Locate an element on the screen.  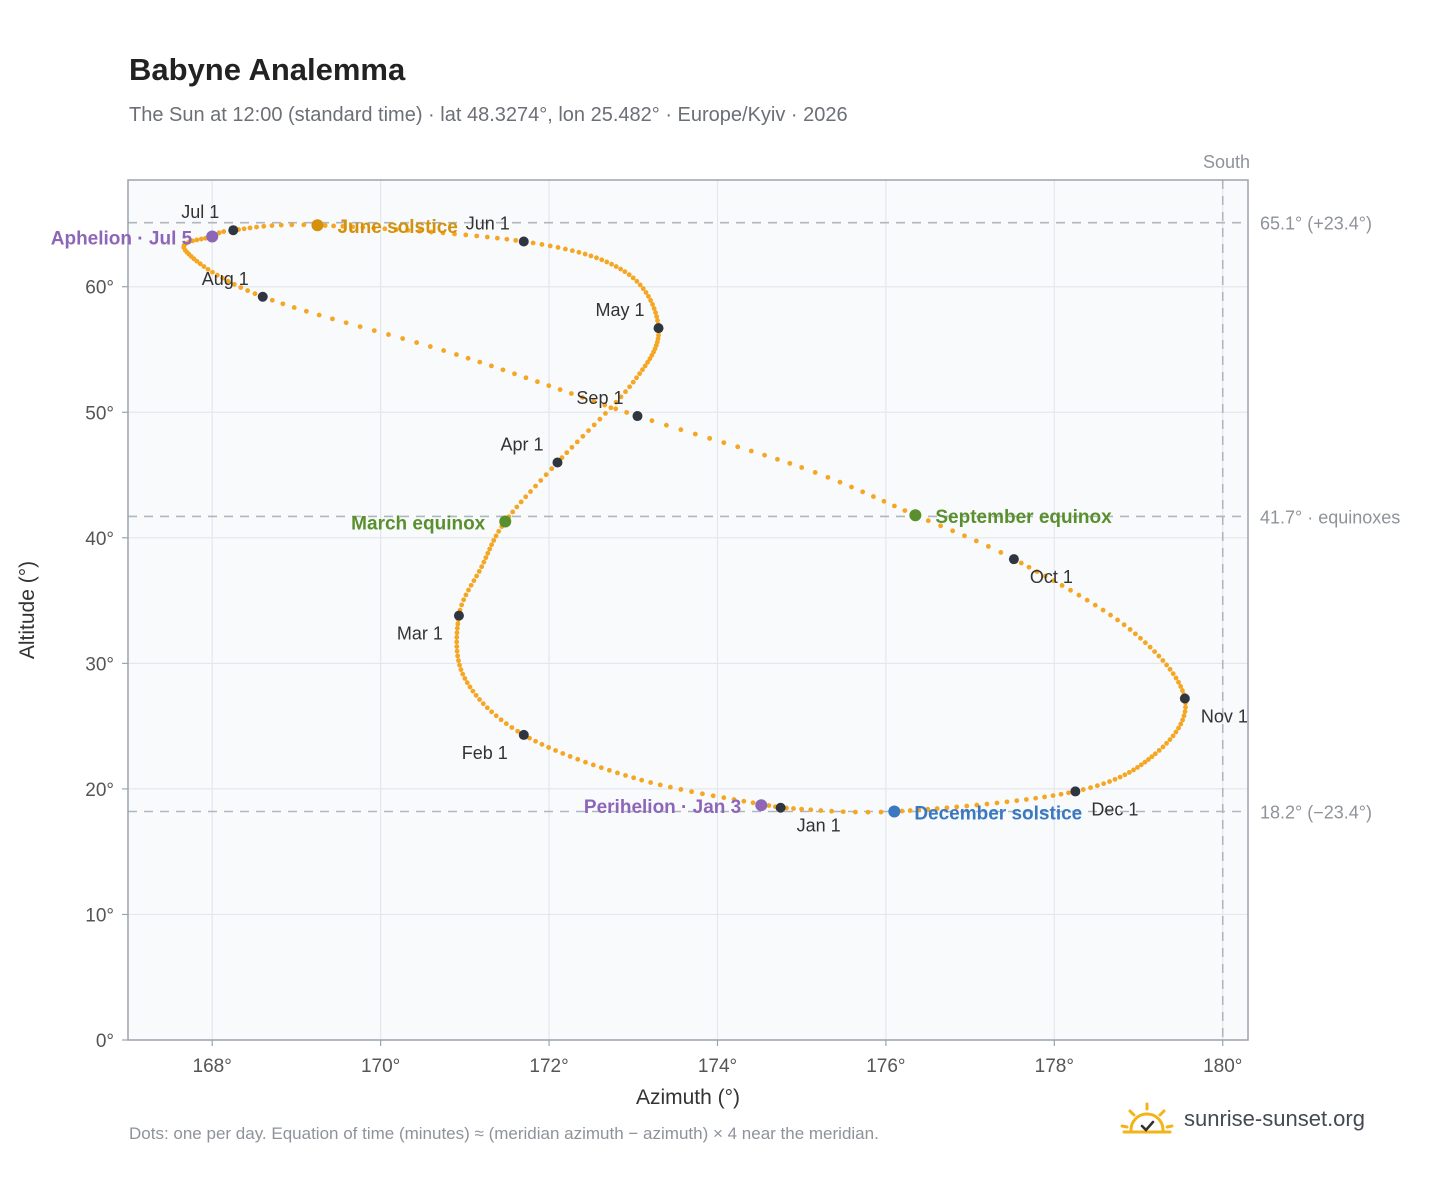
y-tick-label: 20° is located at coordinates (99, 790).